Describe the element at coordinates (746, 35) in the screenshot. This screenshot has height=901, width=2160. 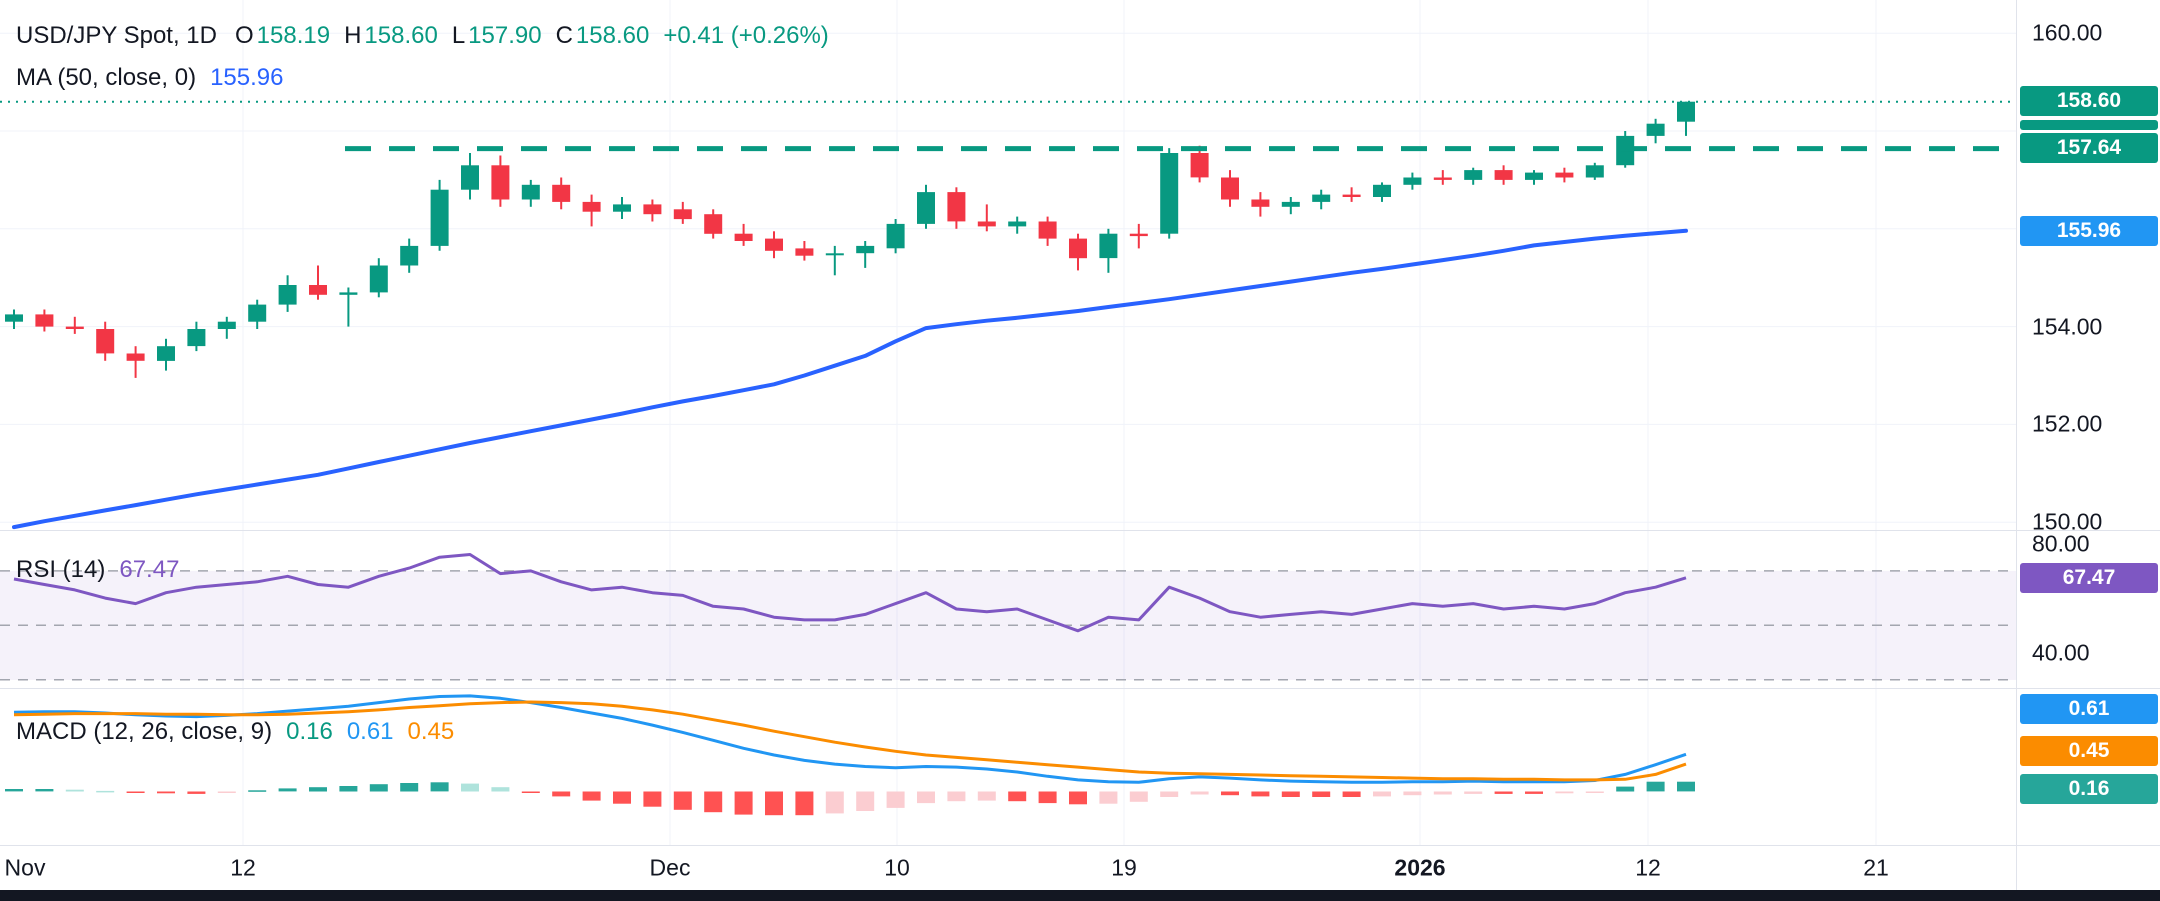
I see `change-value: +0.41 (+0.26%)` at that location.